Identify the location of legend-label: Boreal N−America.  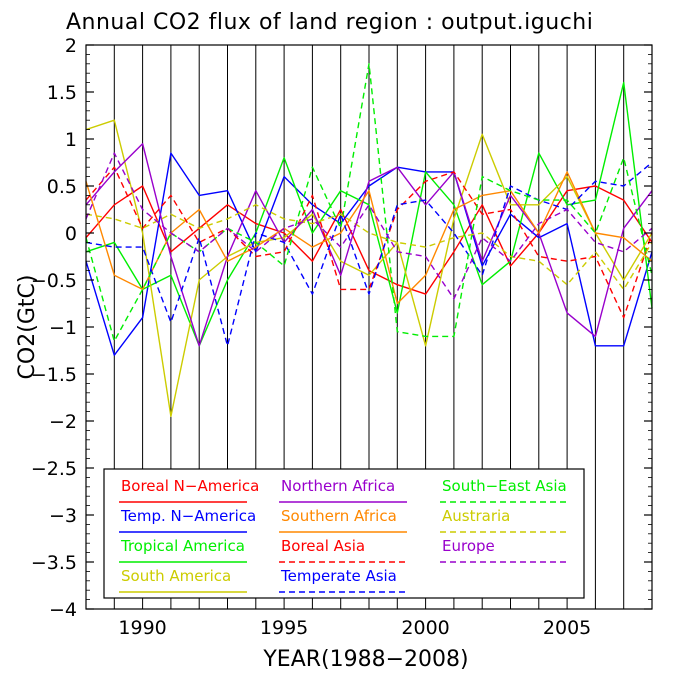
(190, 486).